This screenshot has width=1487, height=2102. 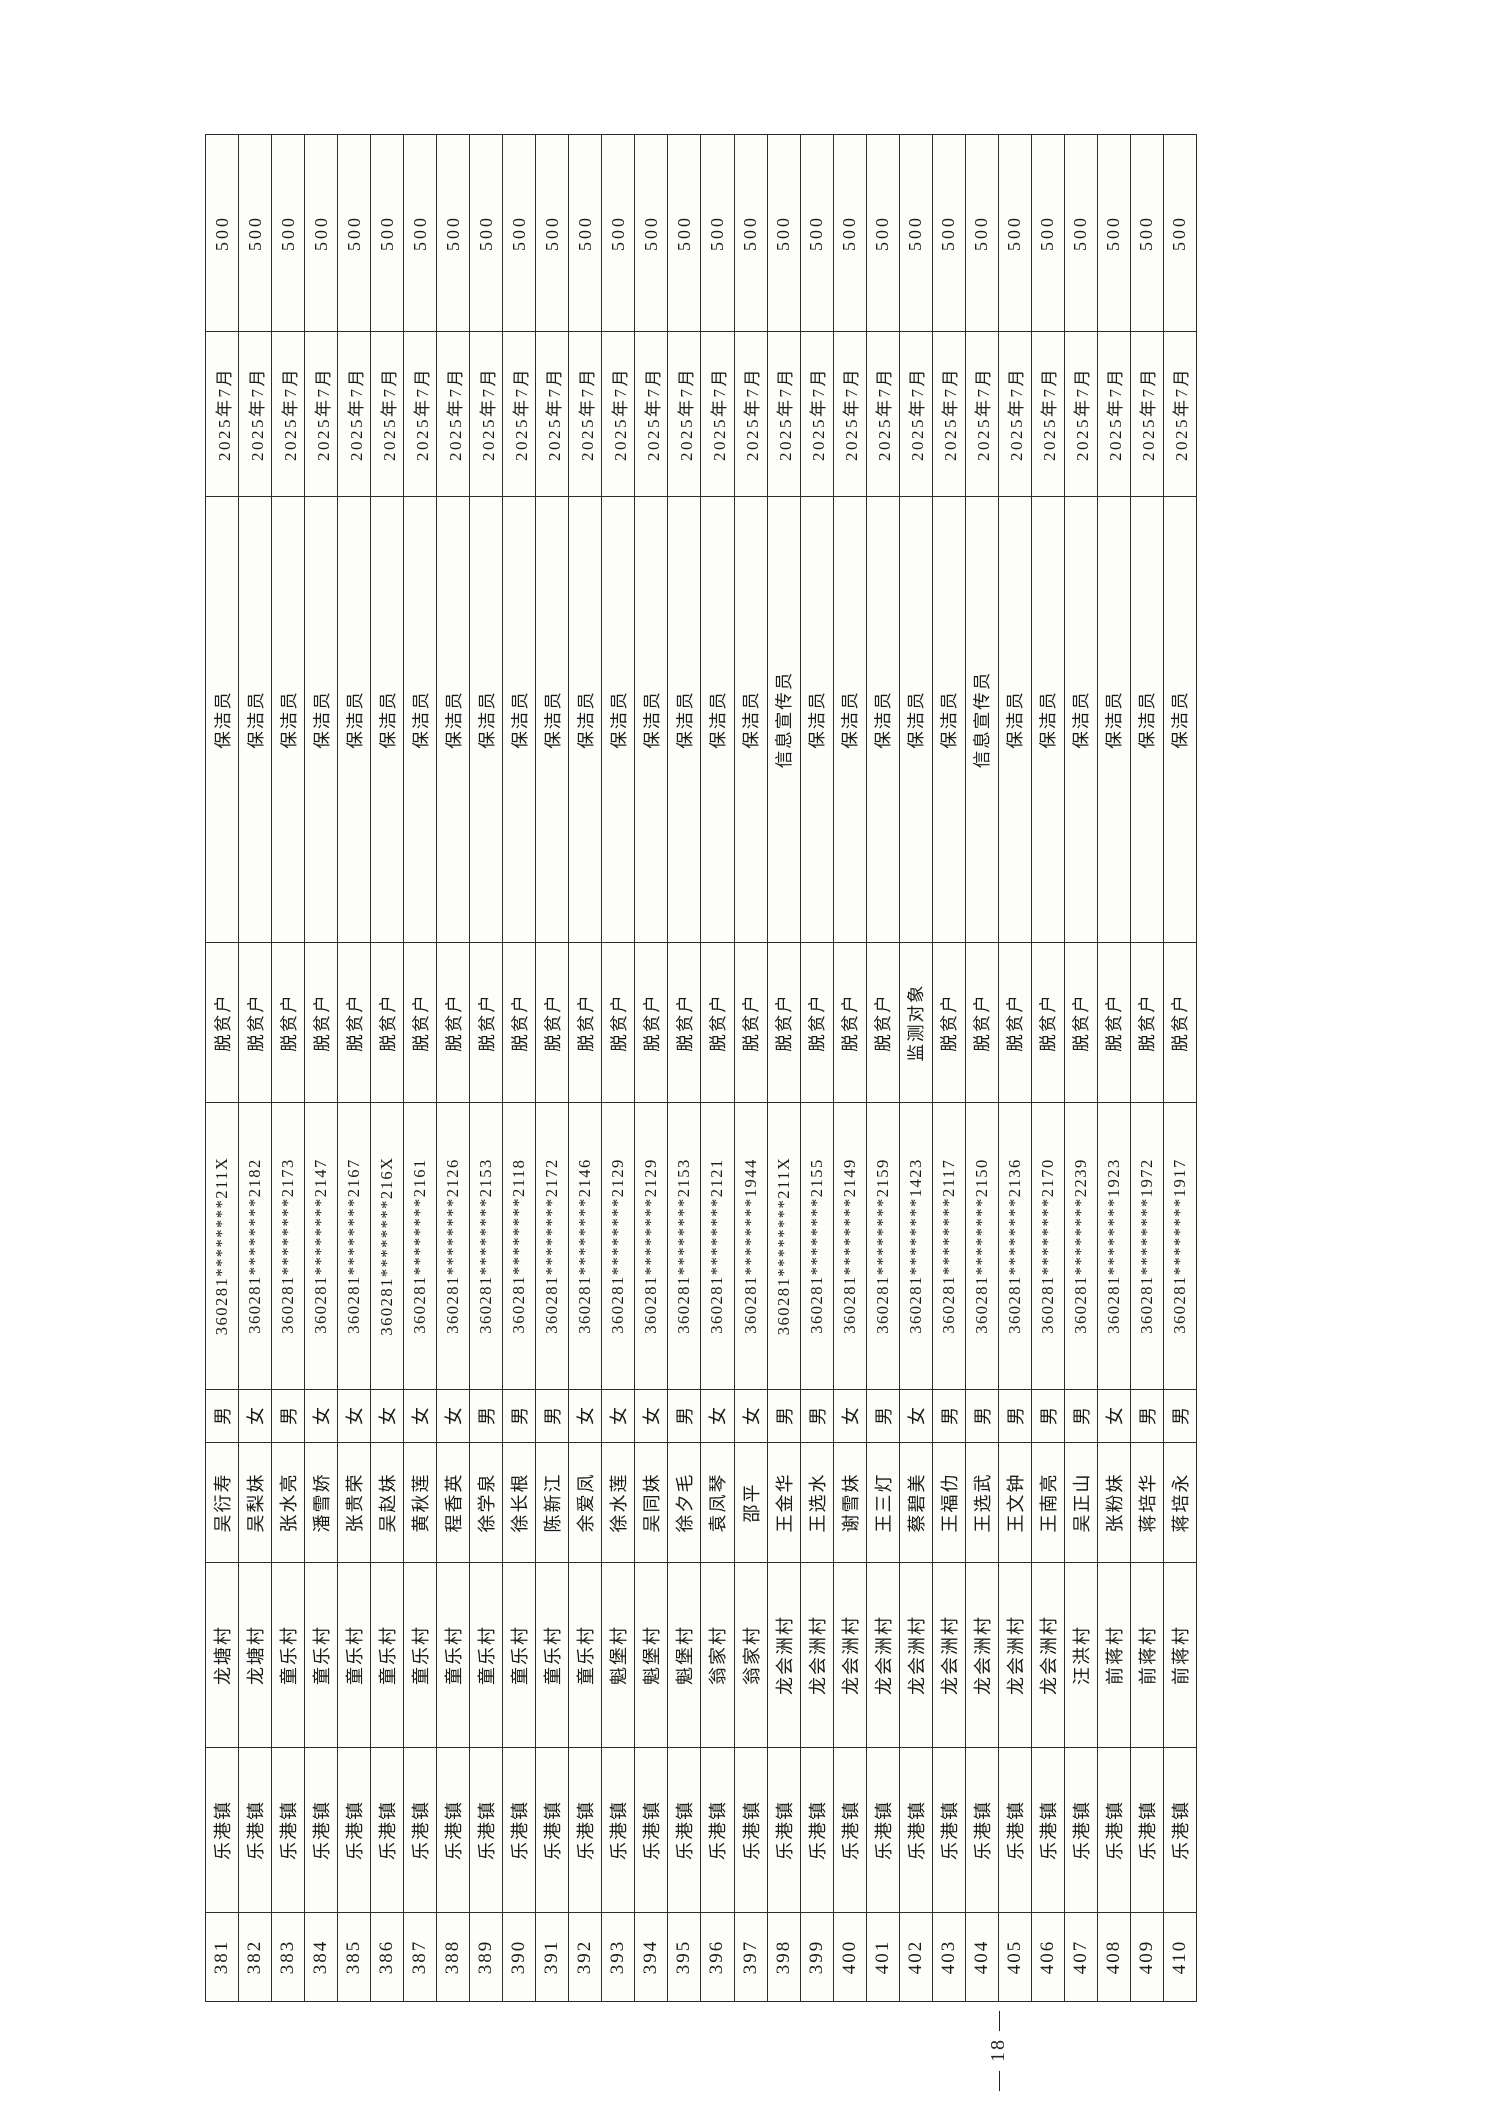 I want to click on cell-id_number: 360281********2161, so click(x=420, y=1246).